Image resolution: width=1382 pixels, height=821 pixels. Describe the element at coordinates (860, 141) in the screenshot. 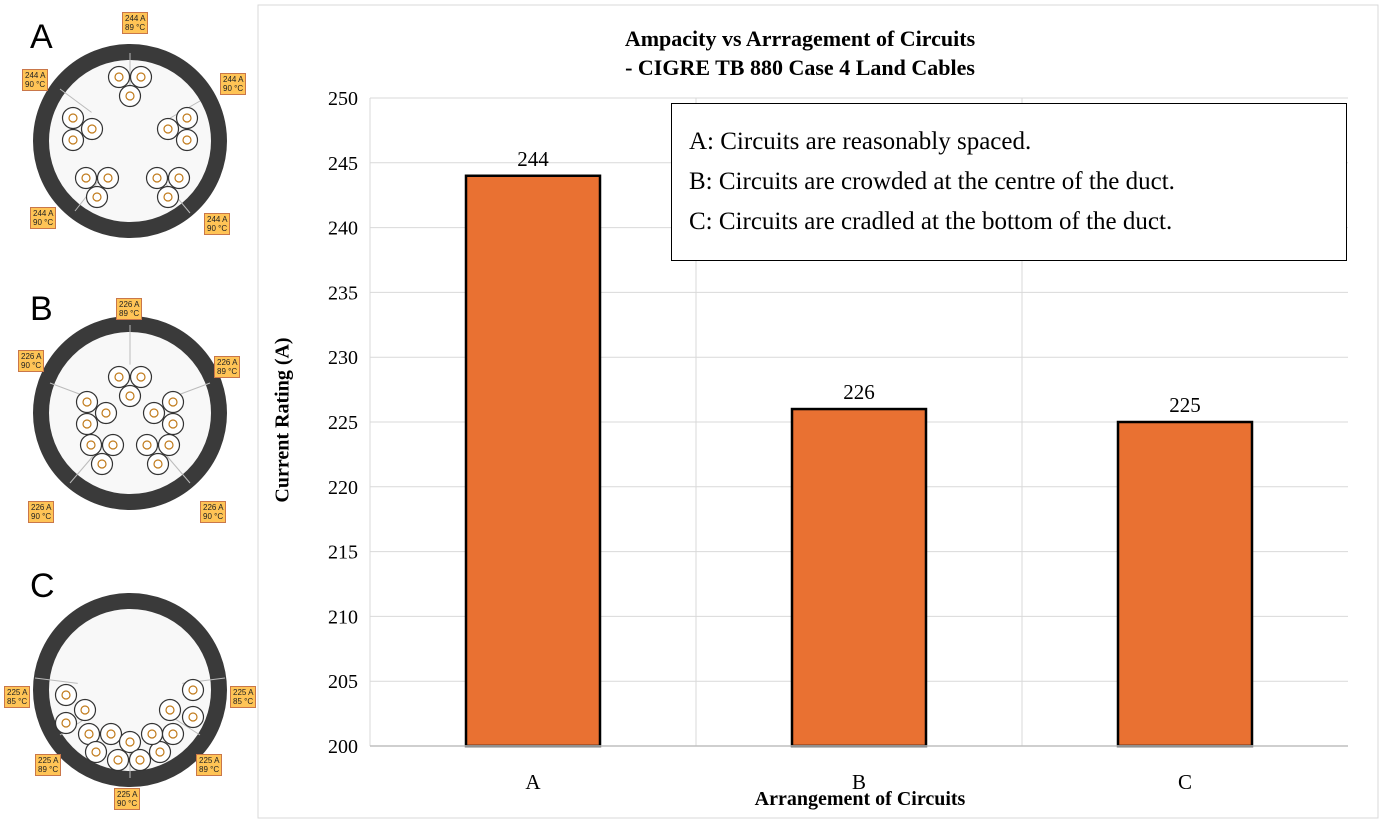

I see `annotation-a: A: Circuits are reasonably spaced.` at that location.